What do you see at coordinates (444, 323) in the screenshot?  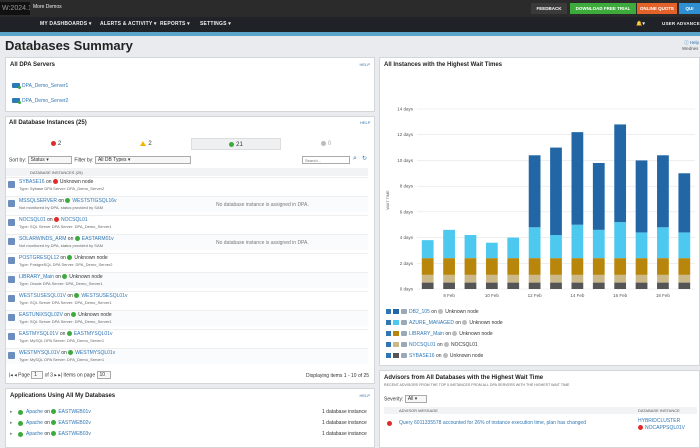 I see `legend-item: AZURE_MANAGED on Unknown node` at bounding box center [444, 323].